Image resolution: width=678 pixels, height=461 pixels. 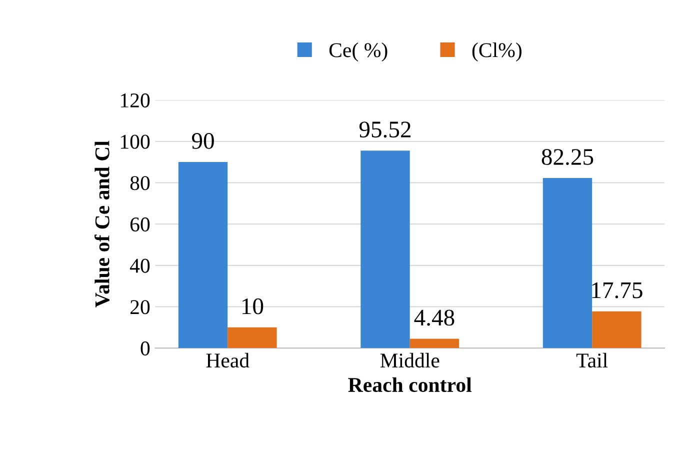 What do you see at coordinates (253, 306) in the screenshot?
I see `data-label: 10` at bounding box center [253, 306].